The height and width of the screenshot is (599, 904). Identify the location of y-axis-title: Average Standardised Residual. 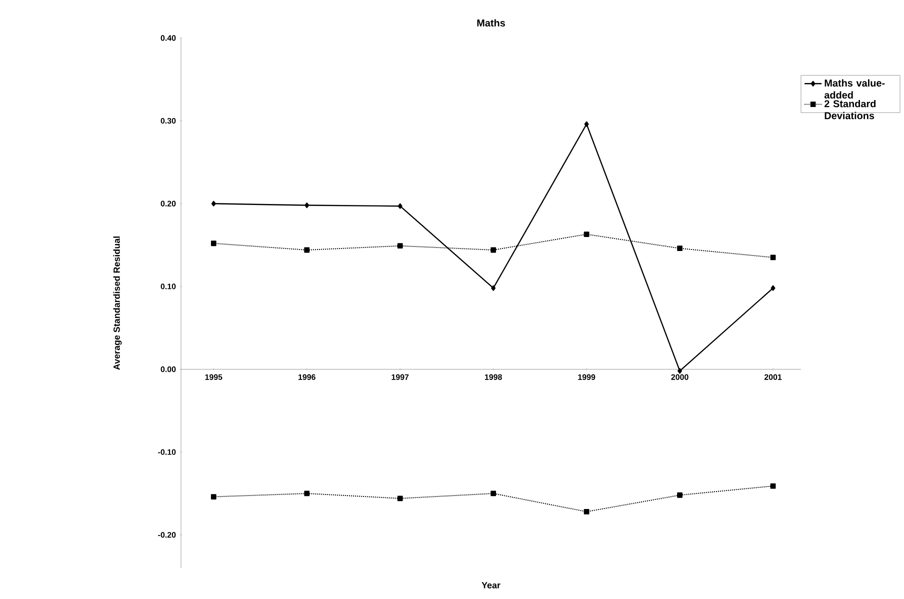
(117, 303).